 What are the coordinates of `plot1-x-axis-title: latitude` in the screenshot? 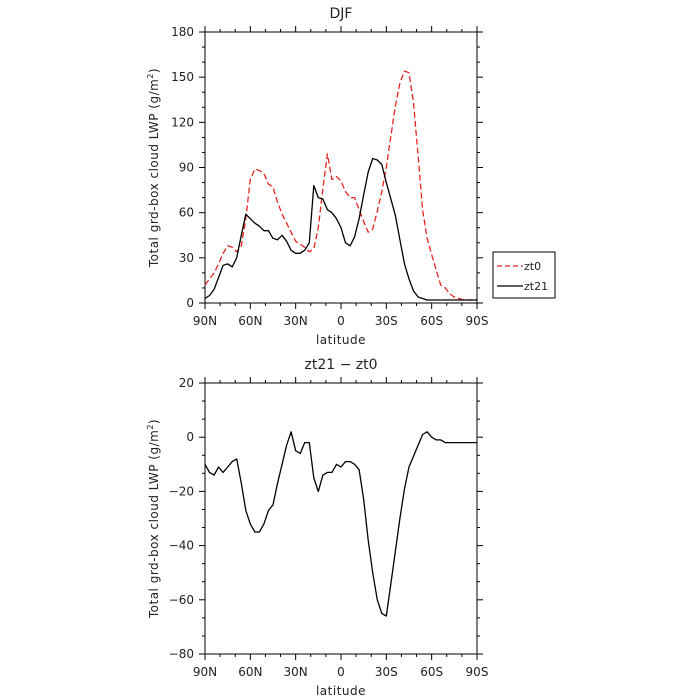 It's located at (341, 340).